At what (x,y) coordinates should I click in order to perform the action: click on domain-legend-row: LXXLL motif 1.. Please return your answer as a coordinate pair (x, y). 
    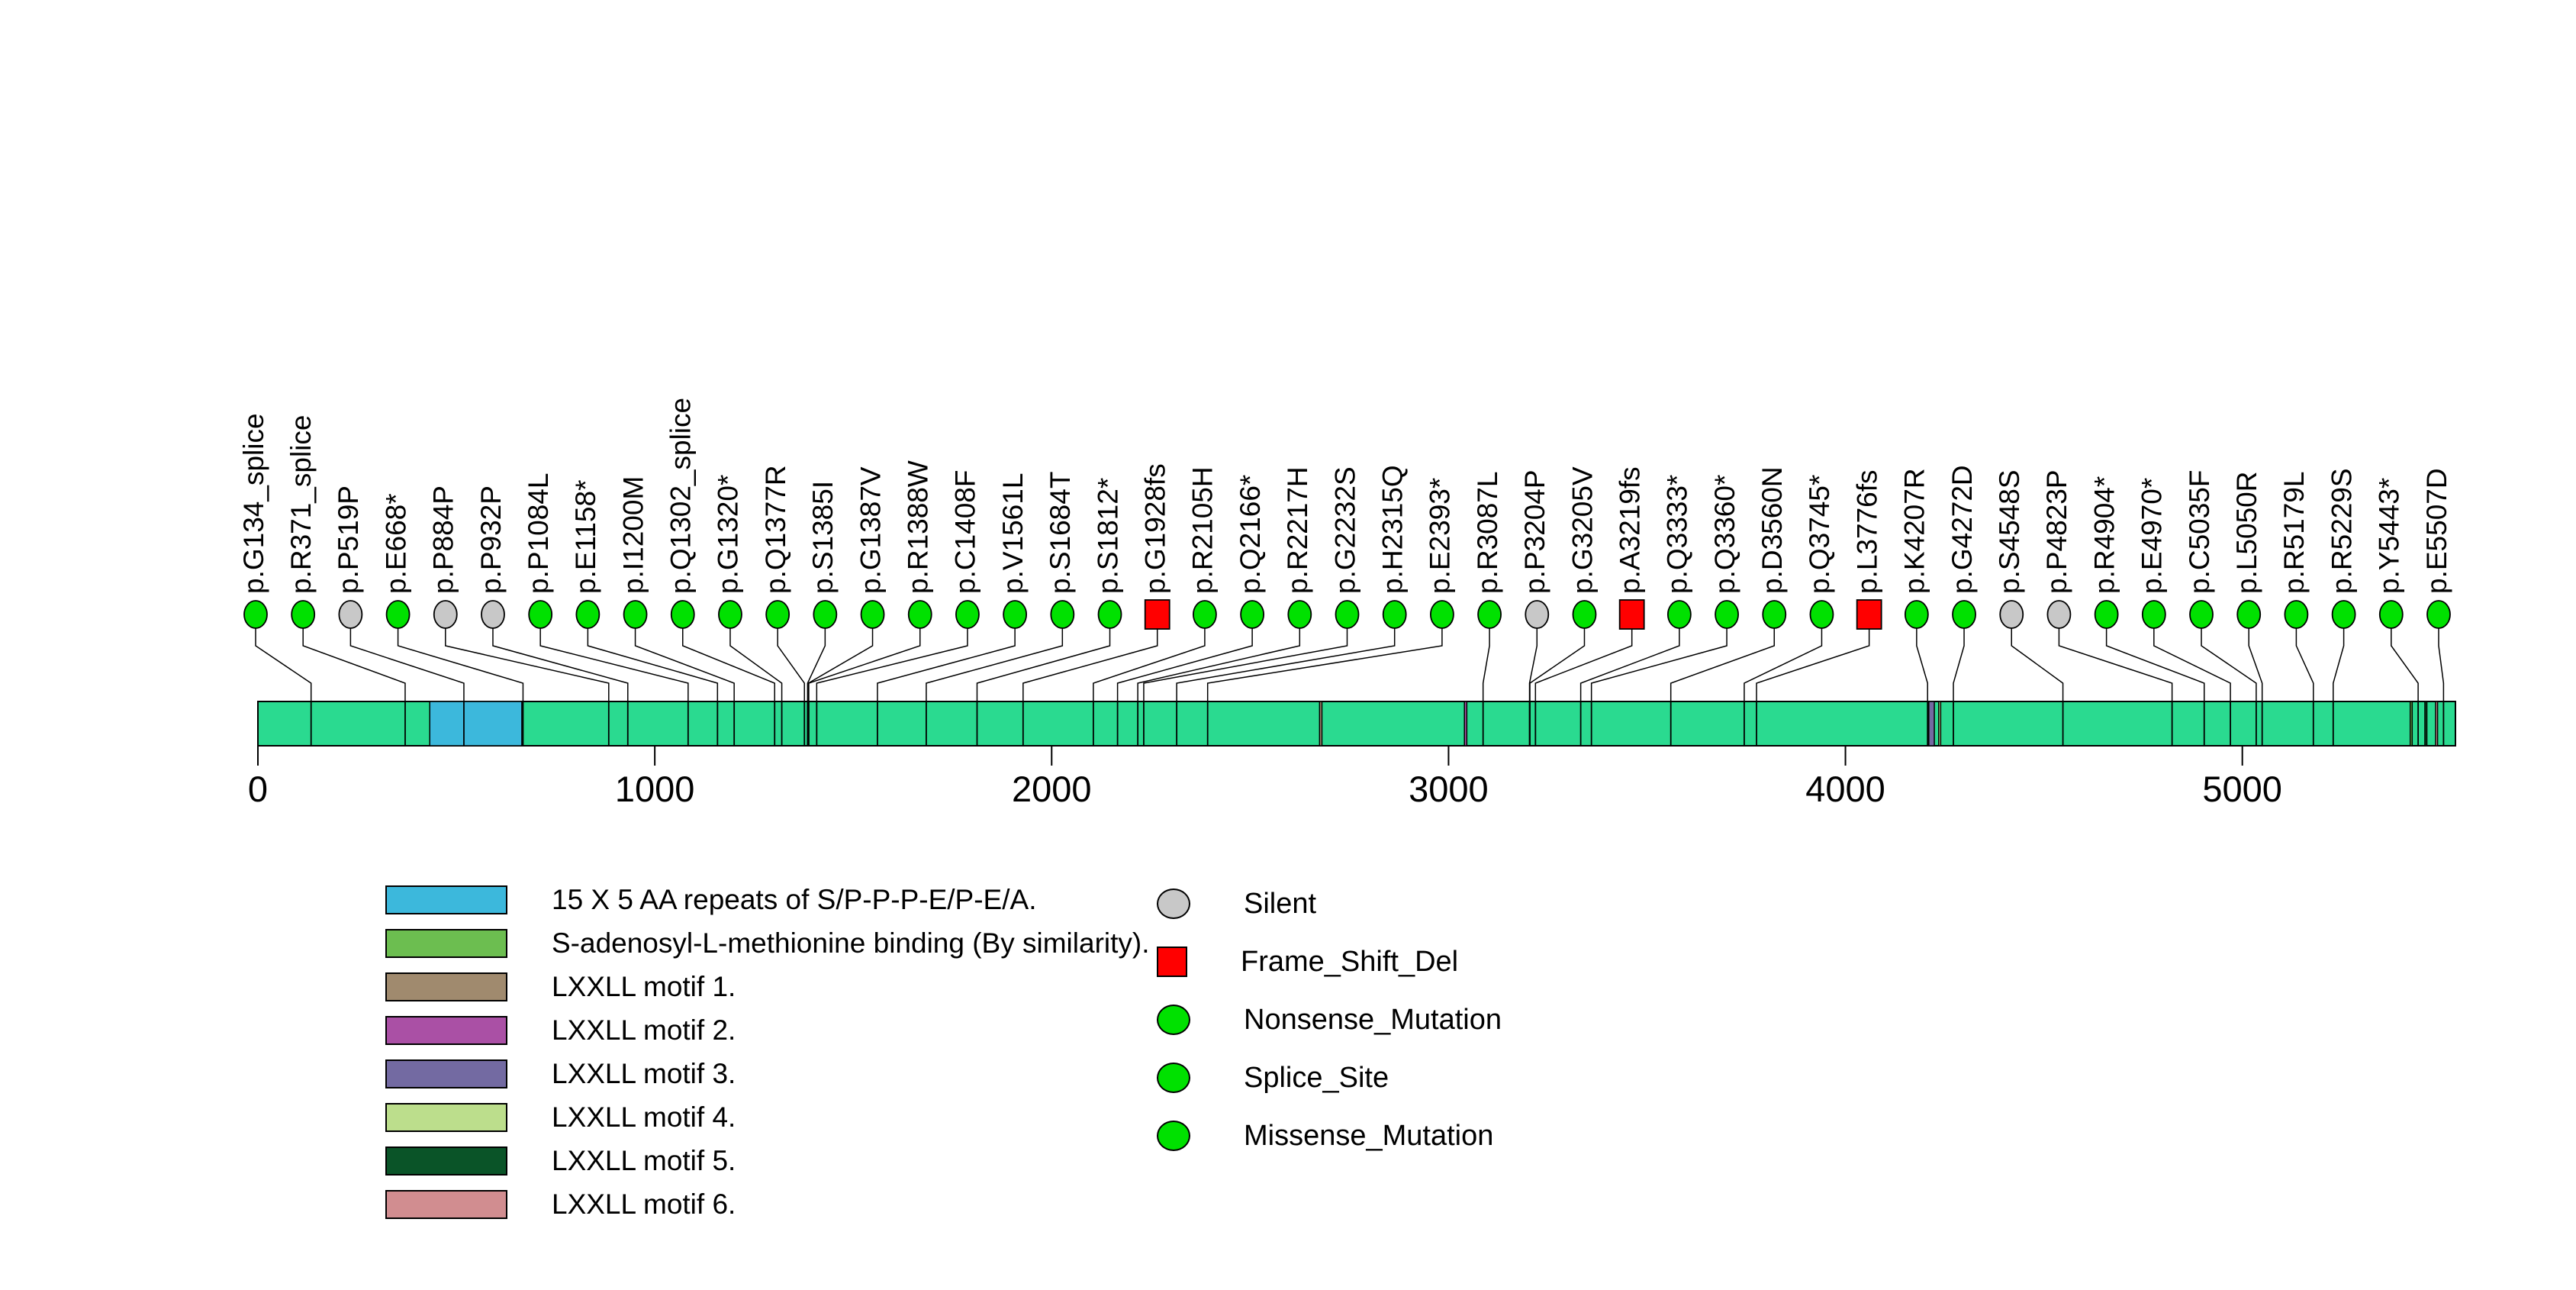
    Looking at the image, I should click on (767, 986).